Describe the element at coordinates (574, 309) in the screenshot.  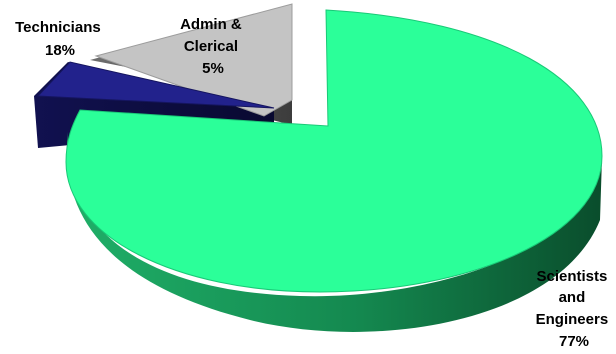
I see `slice-label-scientists: Scientists and Engineers 77%` at that location.